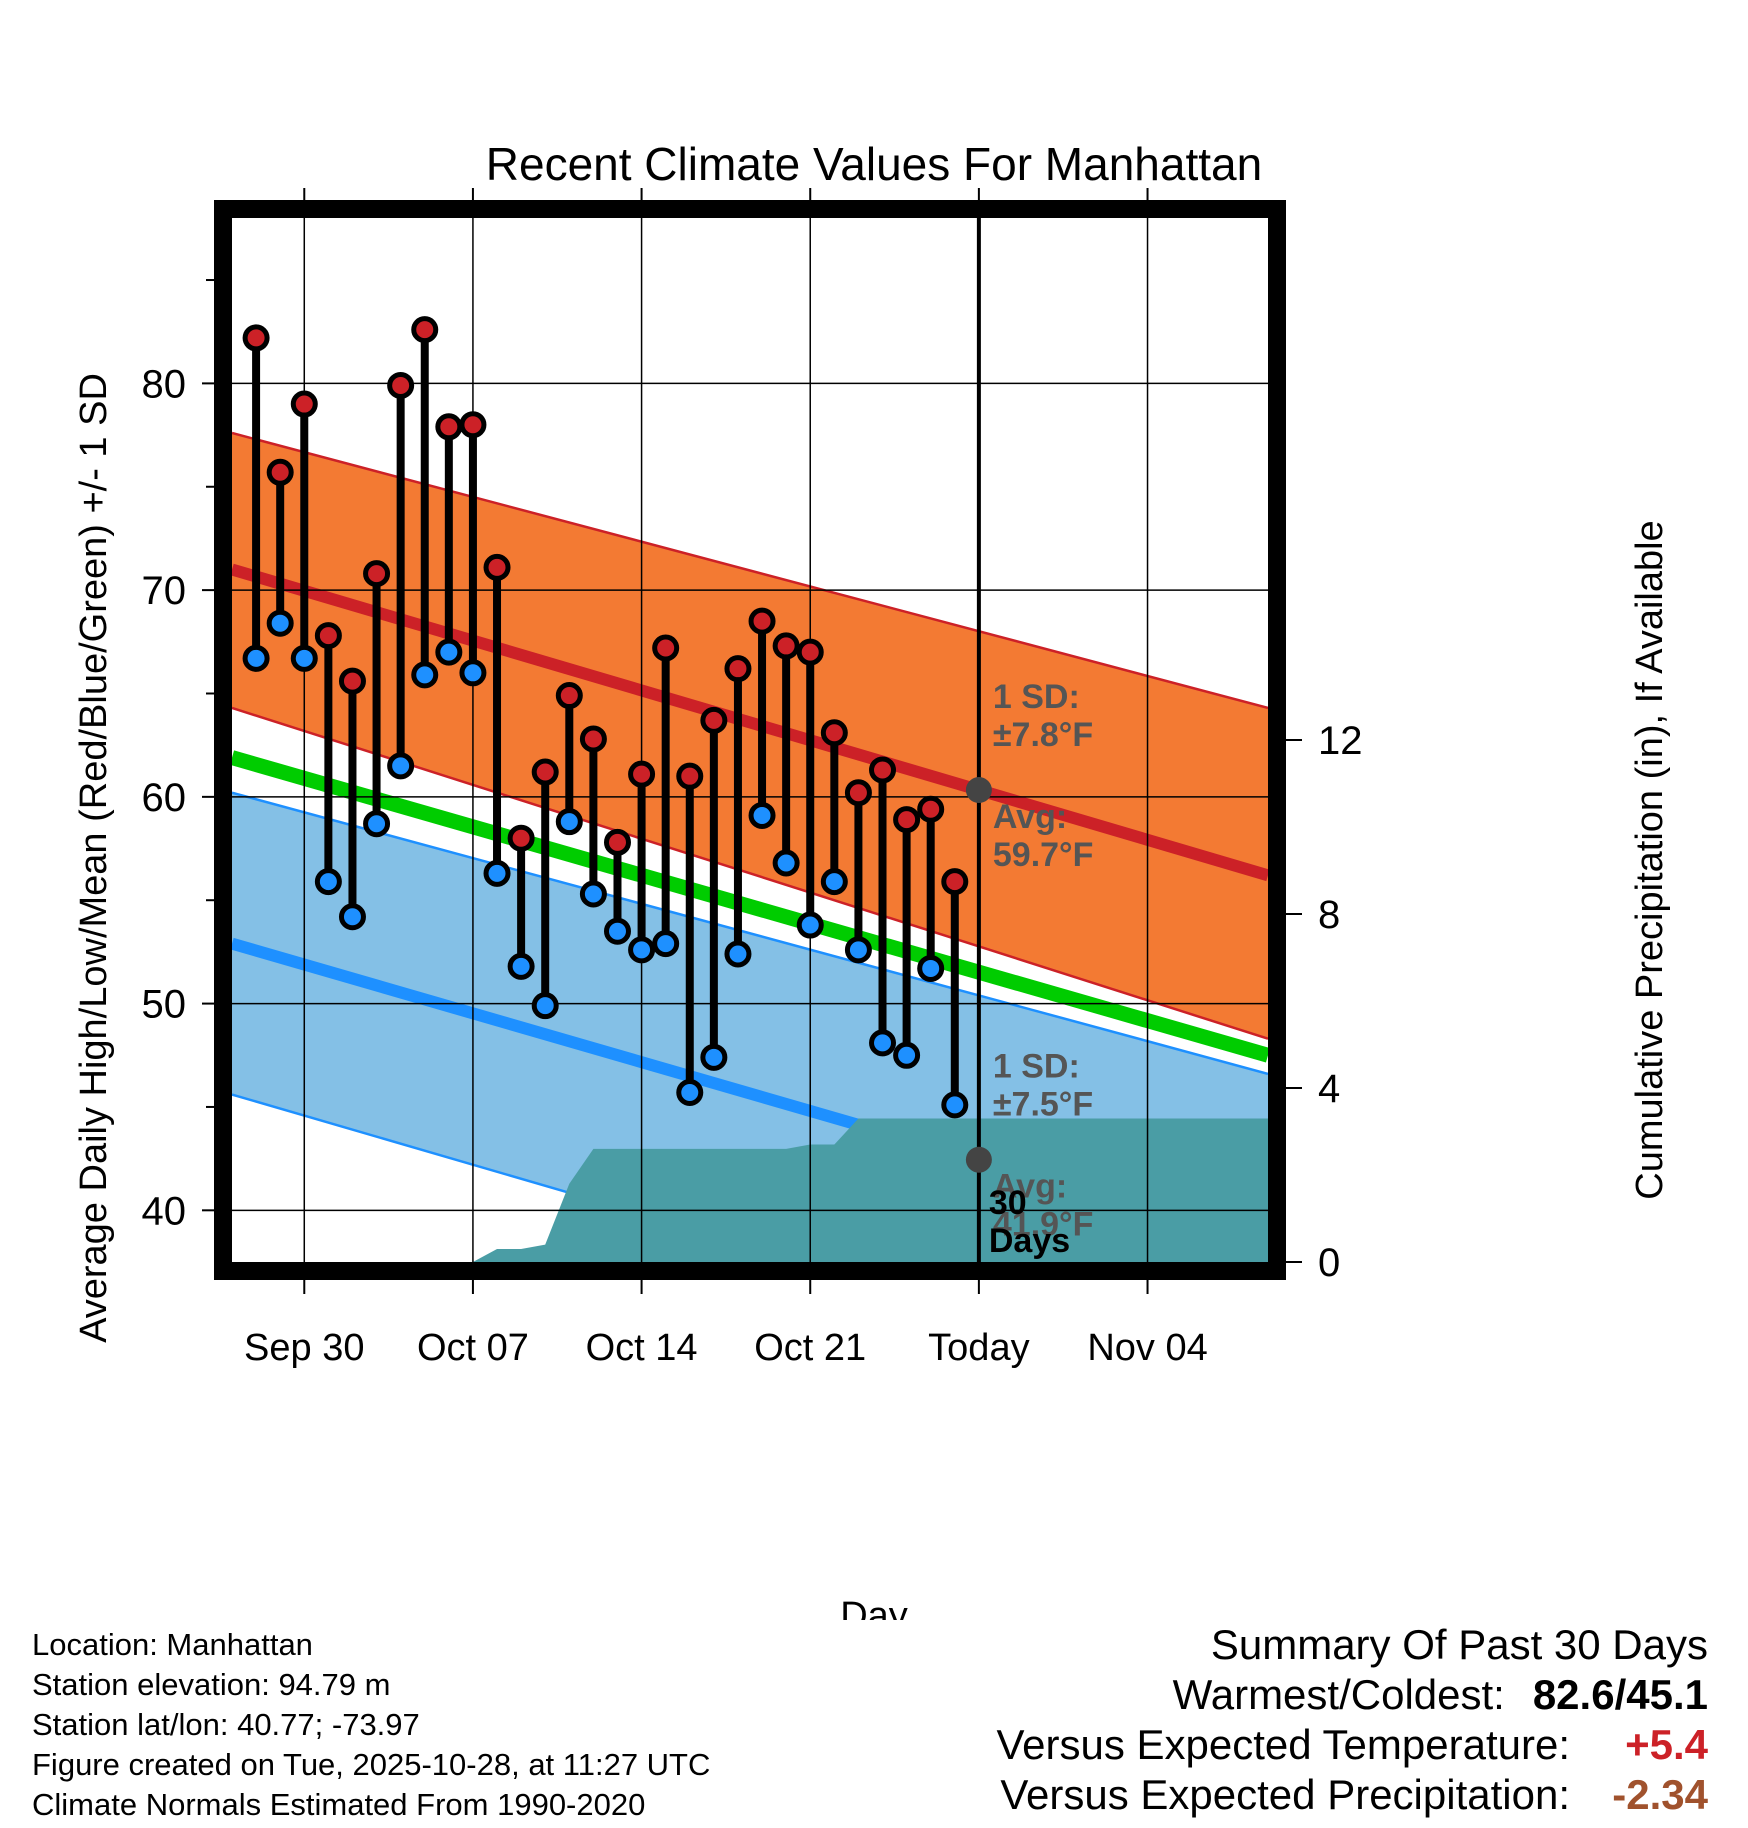  What do you see at coordinates (750, 570) in the screenshot?
I see `high-sd-upper-line` at bounding box center [750, 570].